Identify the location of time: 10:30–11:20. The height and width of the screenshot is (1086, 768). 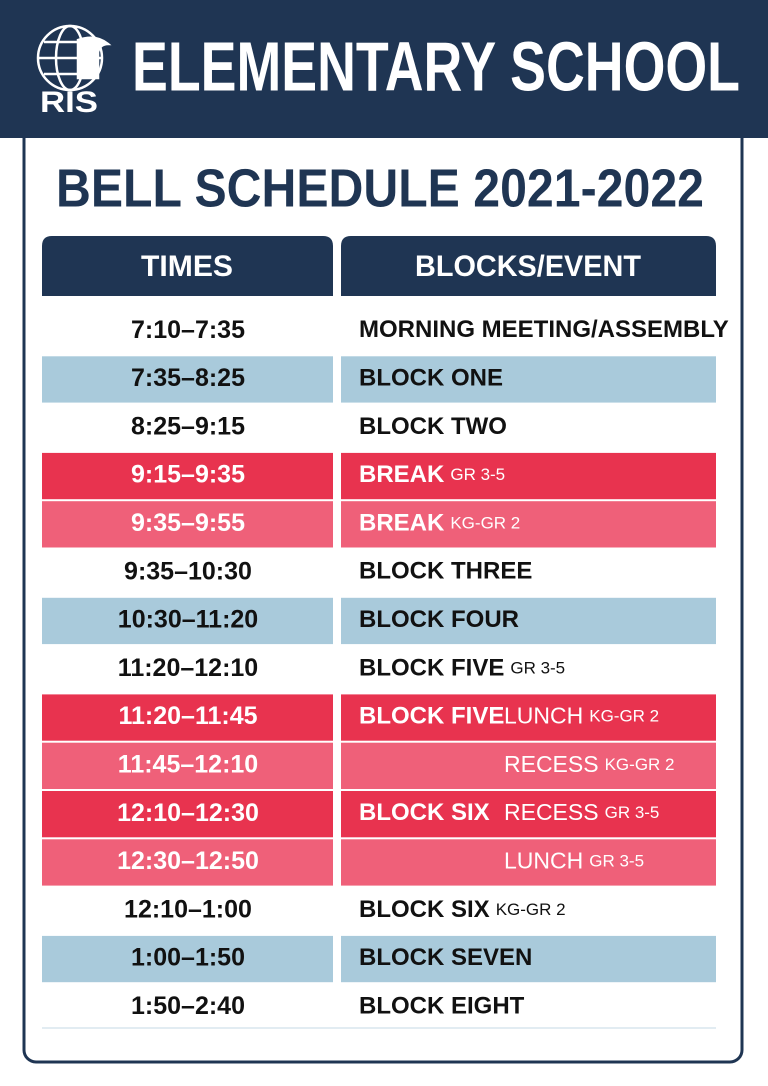
(188, 620).